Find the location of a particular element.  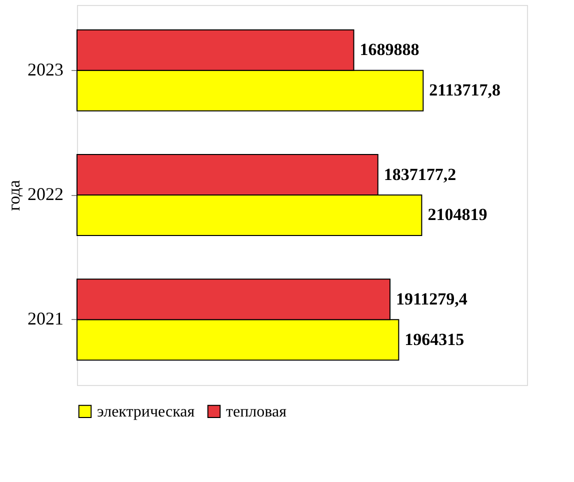

data-label: 1964315 is located at coordinates (434, 339).